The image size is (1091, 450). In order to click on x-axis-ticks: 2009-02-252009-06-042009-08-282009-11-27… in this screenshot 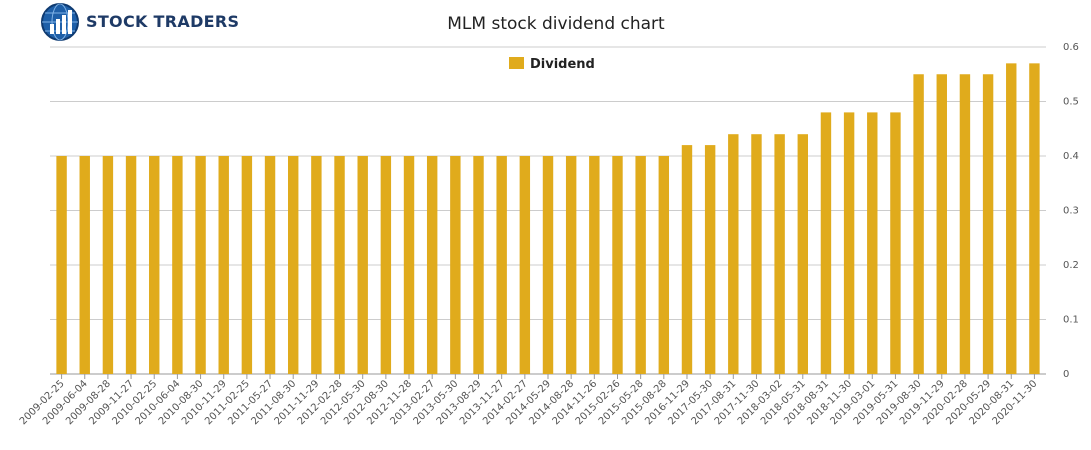, I will do `click(529, 400)`.